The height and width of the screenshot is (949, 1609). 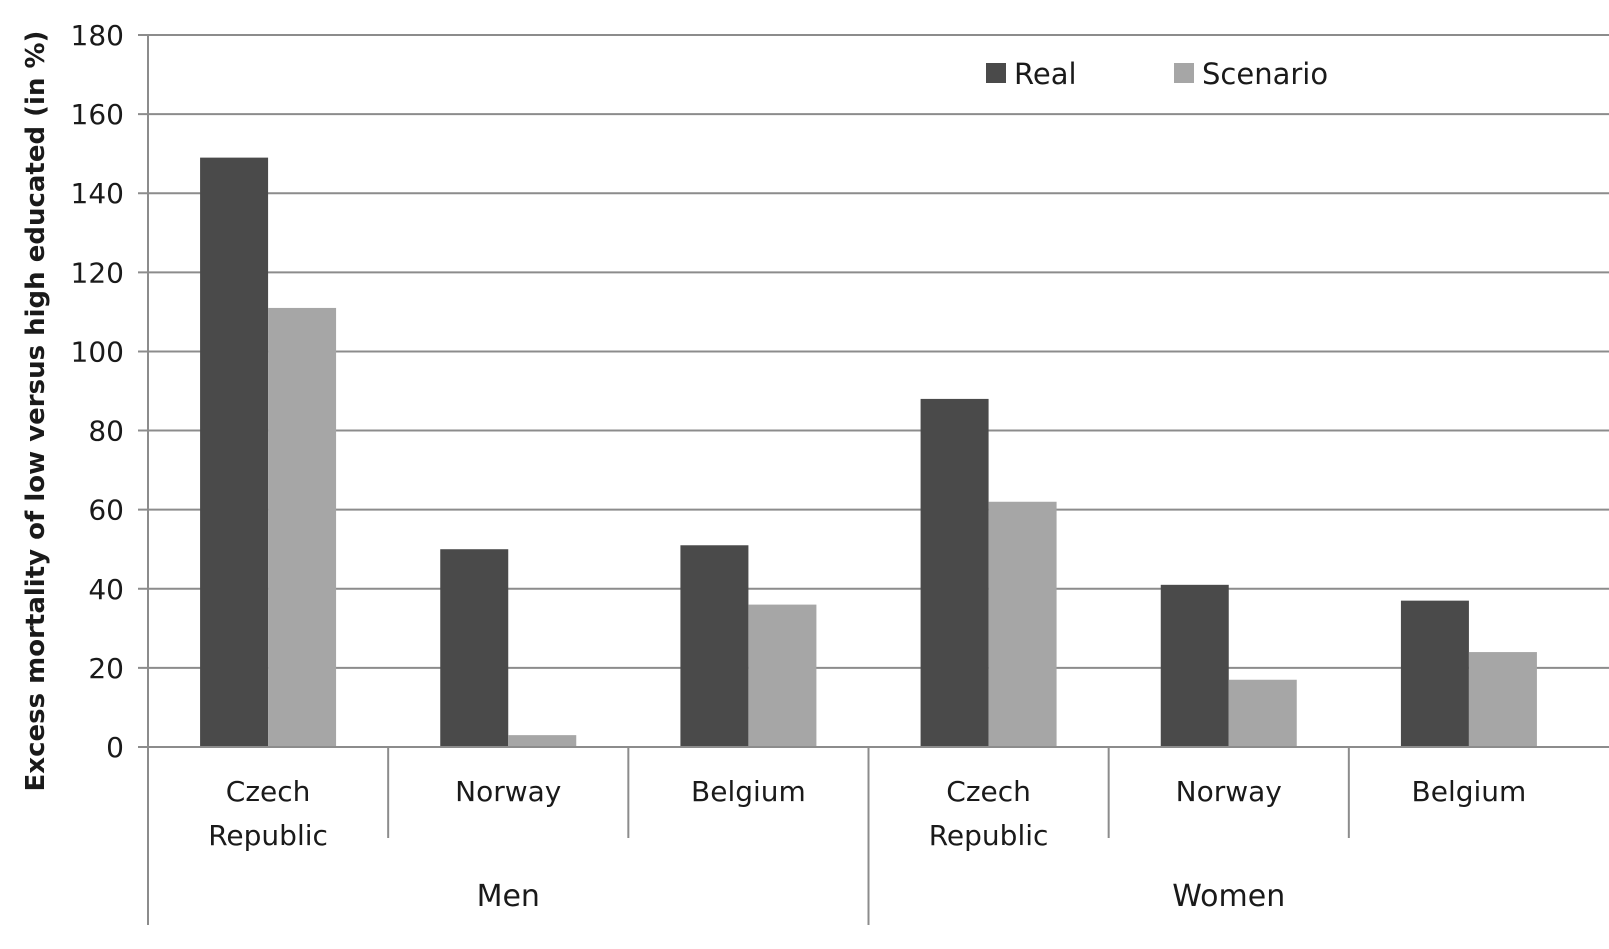 What do you see at coordinates (106, 589) in the screenshot?
I see `y-tick-label: 40` at bounding box center [106, 589].